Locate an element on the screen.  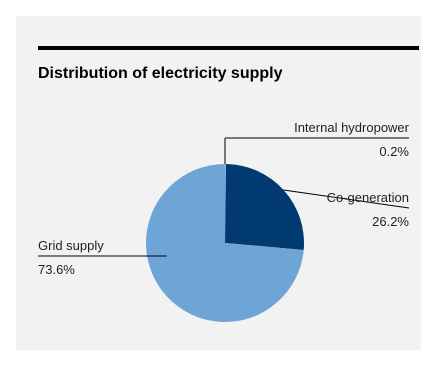
leader-line-co-generation is located at coordinates (346, 199).